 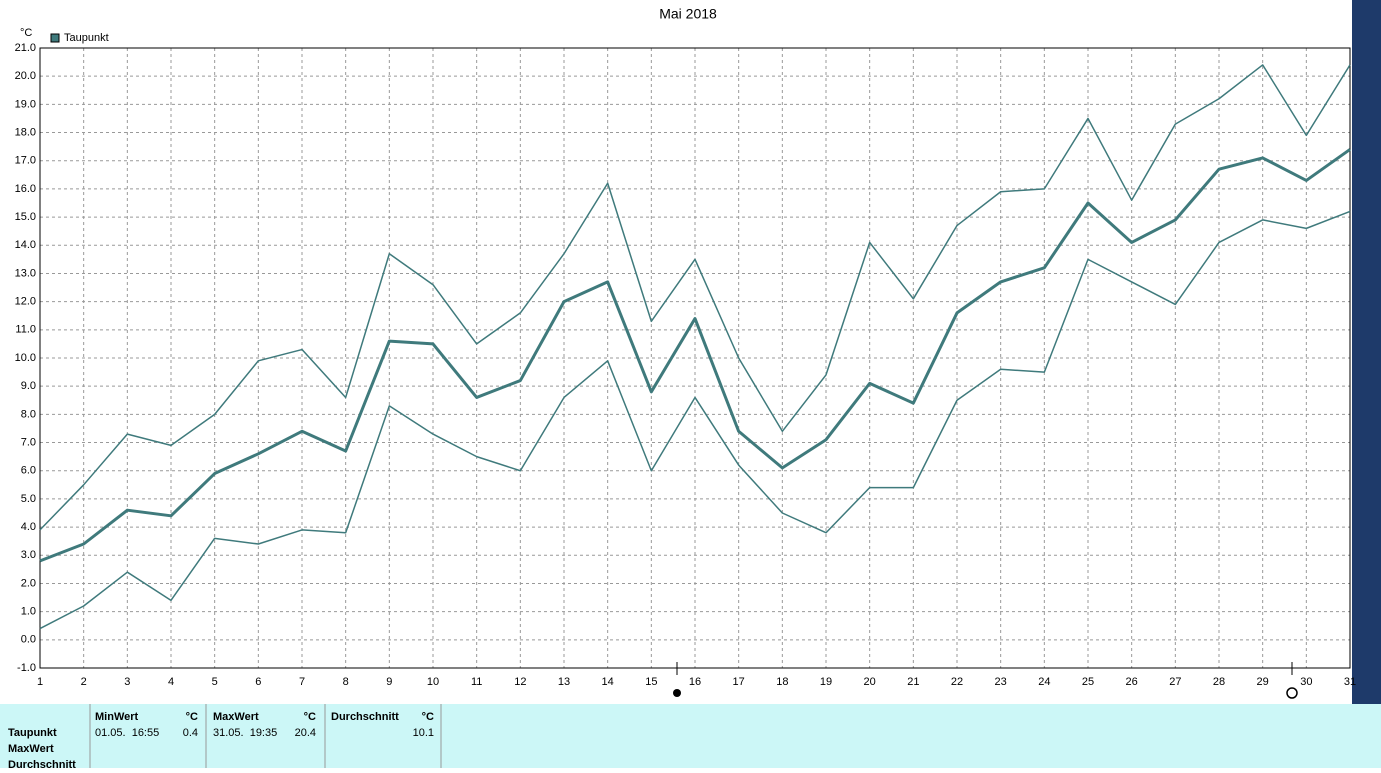 I want to click on legend-swatch, so click(x=55, y=38).